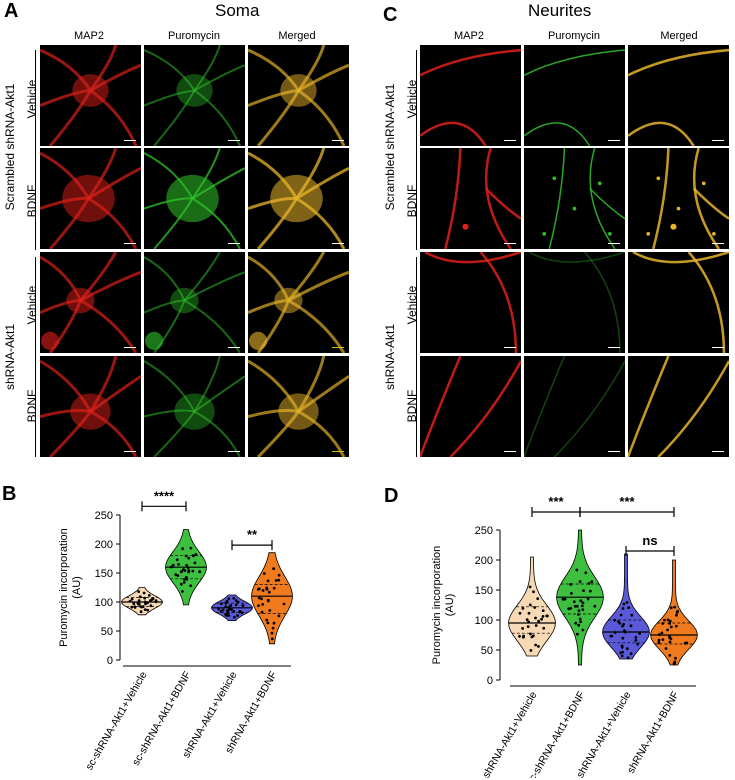  What do you see at coordinates (32, 305) in the screenshot?
I see `a-row3-label: Vehicle` at bounding box center [32, 305].